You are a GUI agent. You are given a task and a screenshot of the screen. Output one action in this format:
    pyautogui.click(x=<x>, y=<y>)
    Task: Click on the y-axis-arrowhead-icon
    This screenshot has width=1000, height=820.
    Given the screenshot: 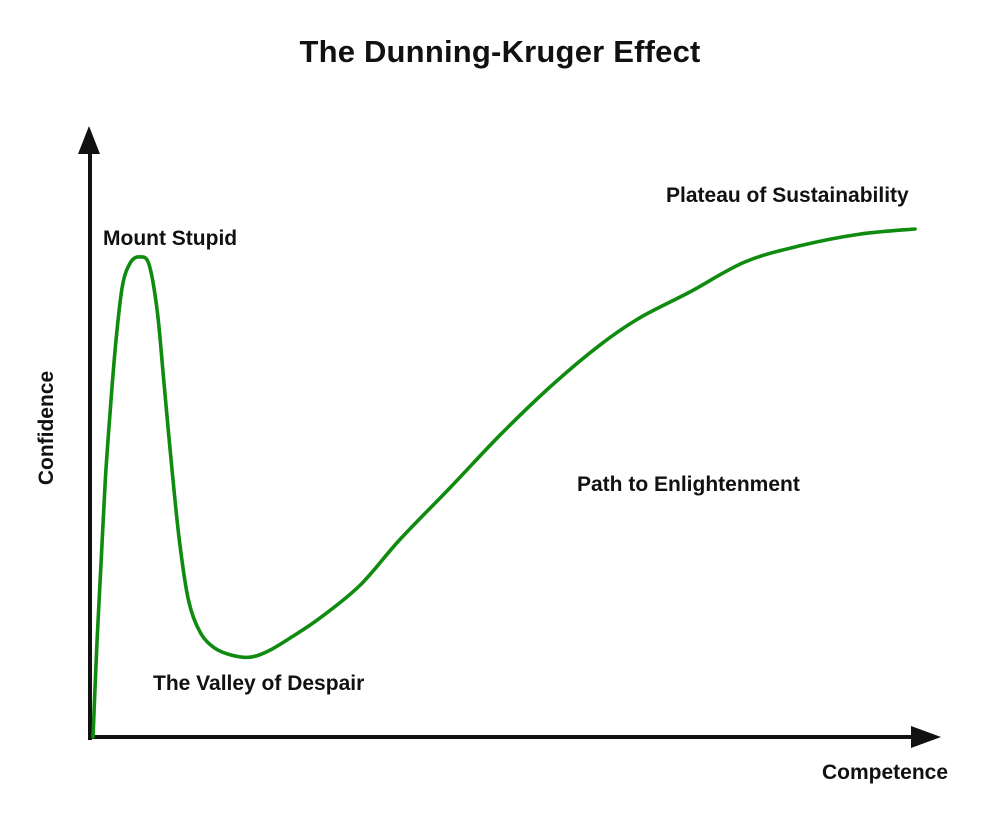 What is the action you would take?
    pyautogui.click(x=89, y=140)
    